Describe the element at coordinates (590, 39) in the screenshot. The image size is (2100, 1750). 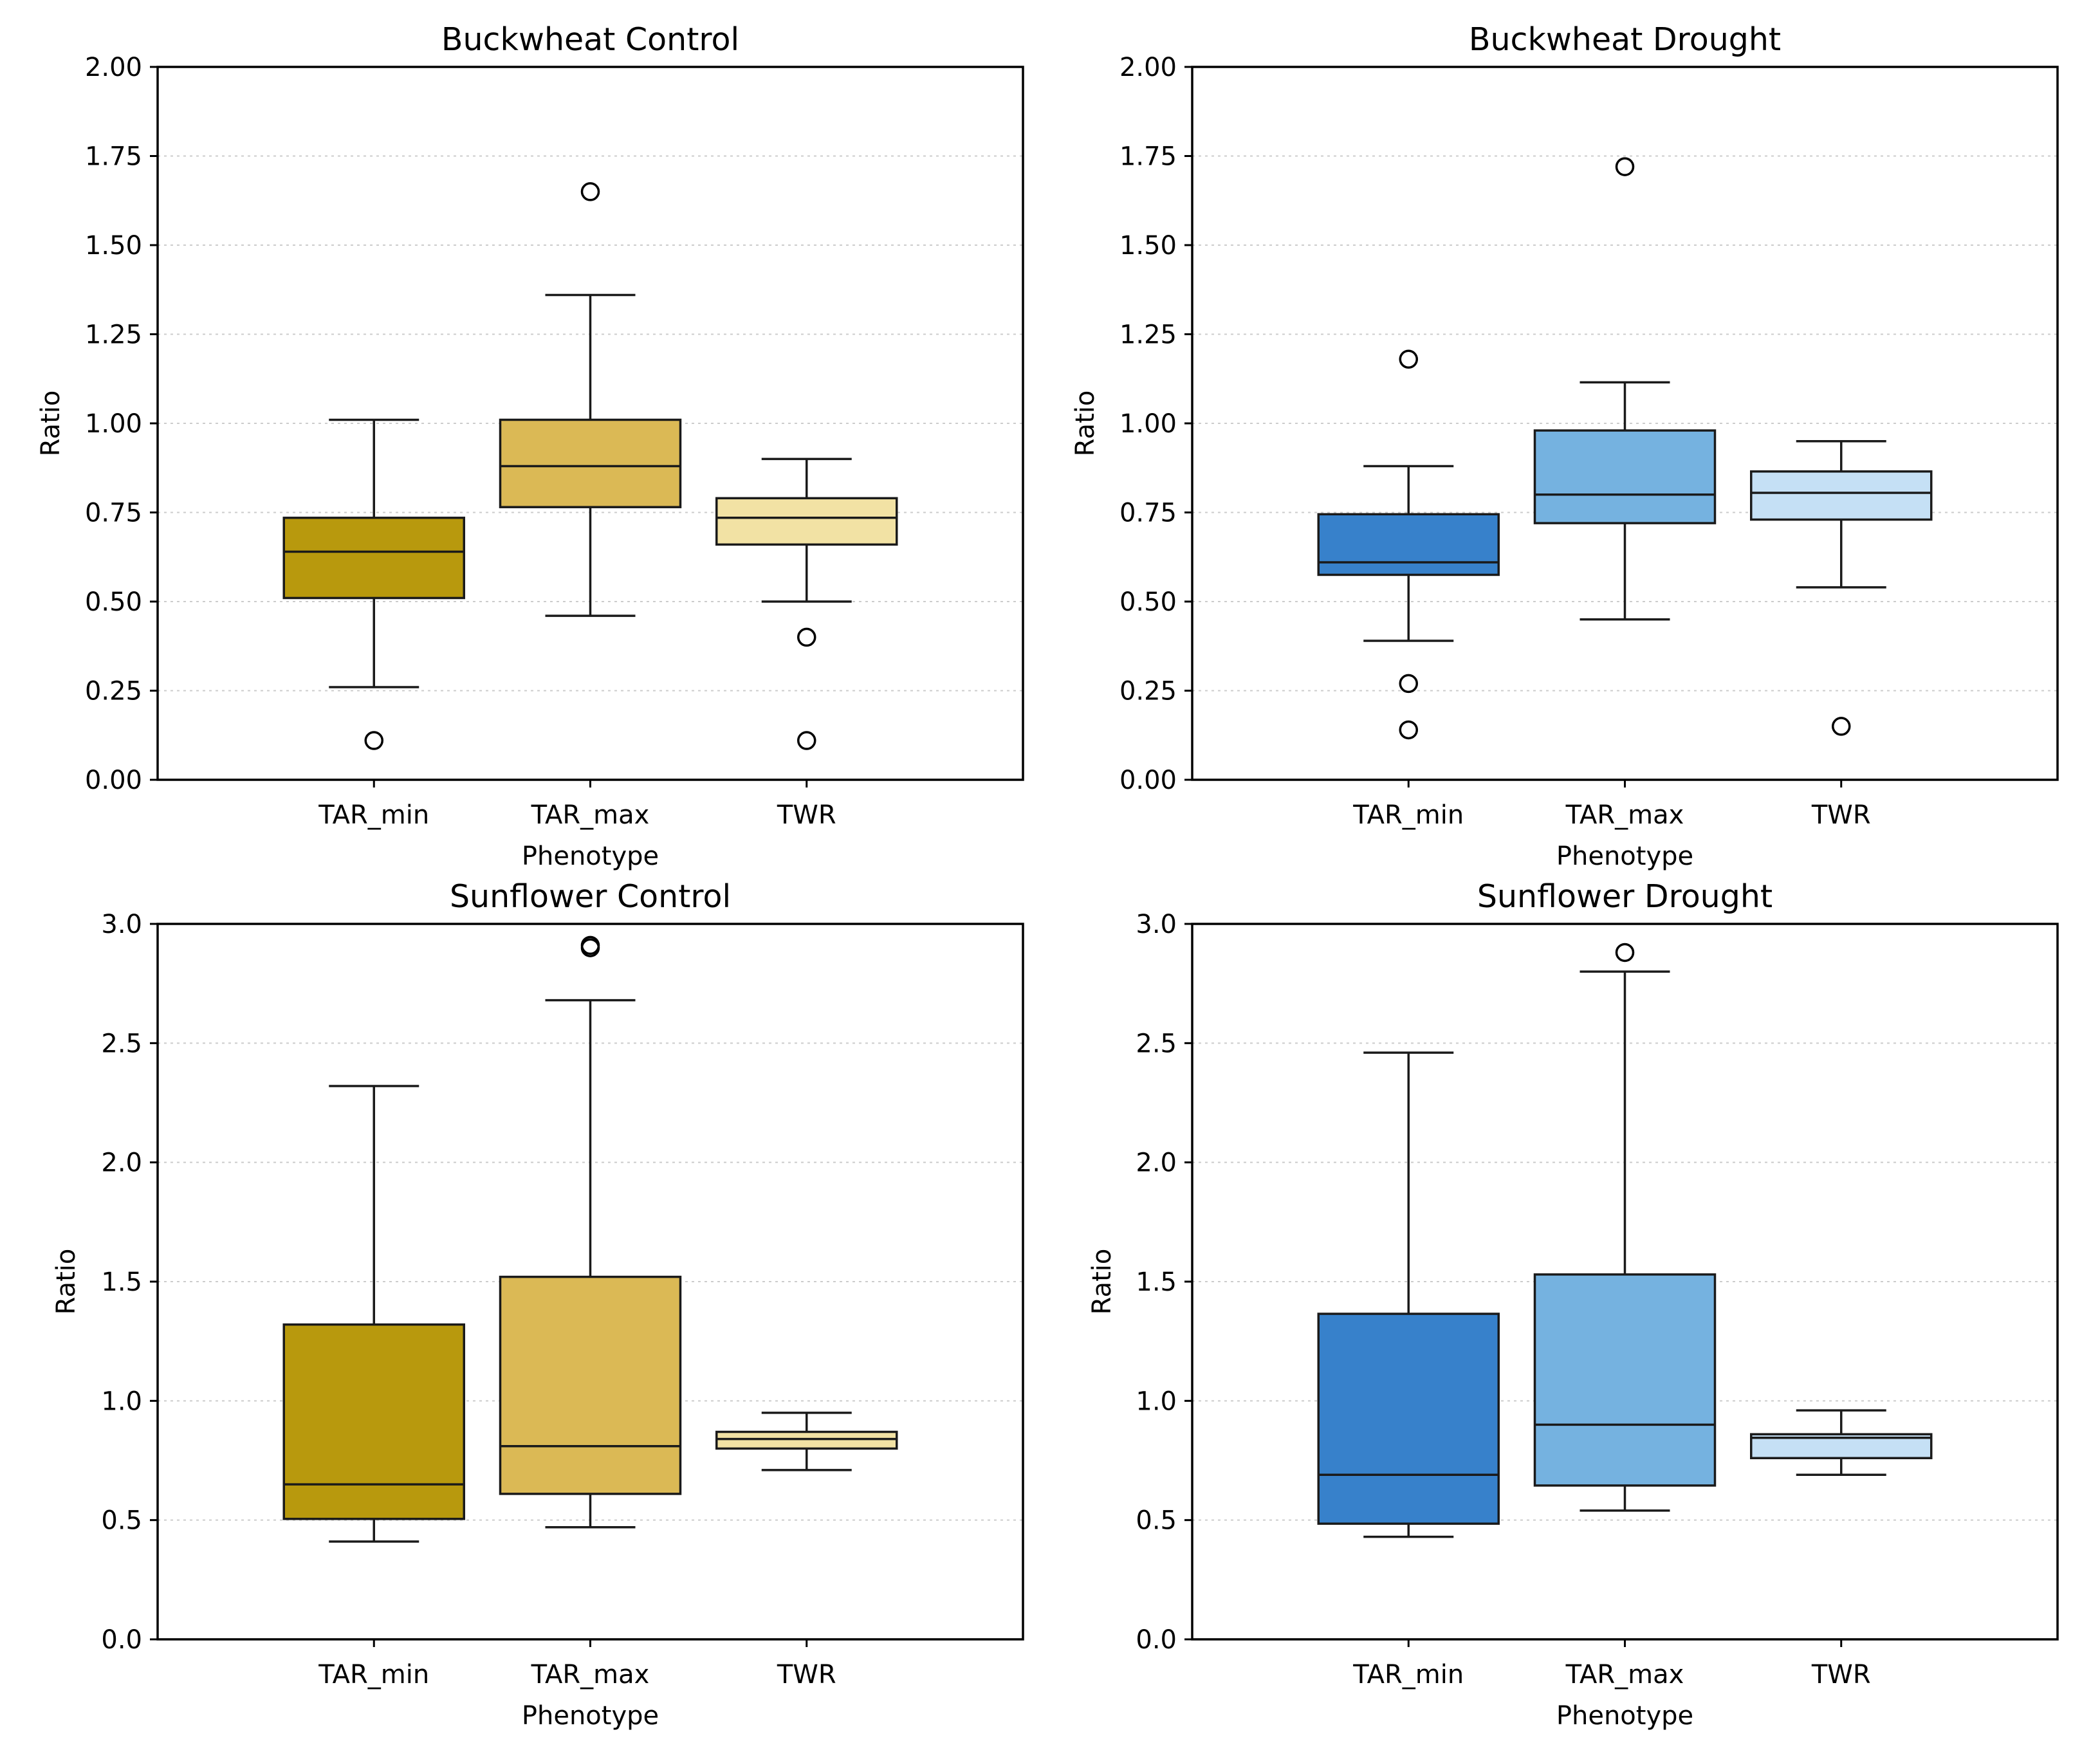
I see `panel-title: Buckwheat Control` at that location.